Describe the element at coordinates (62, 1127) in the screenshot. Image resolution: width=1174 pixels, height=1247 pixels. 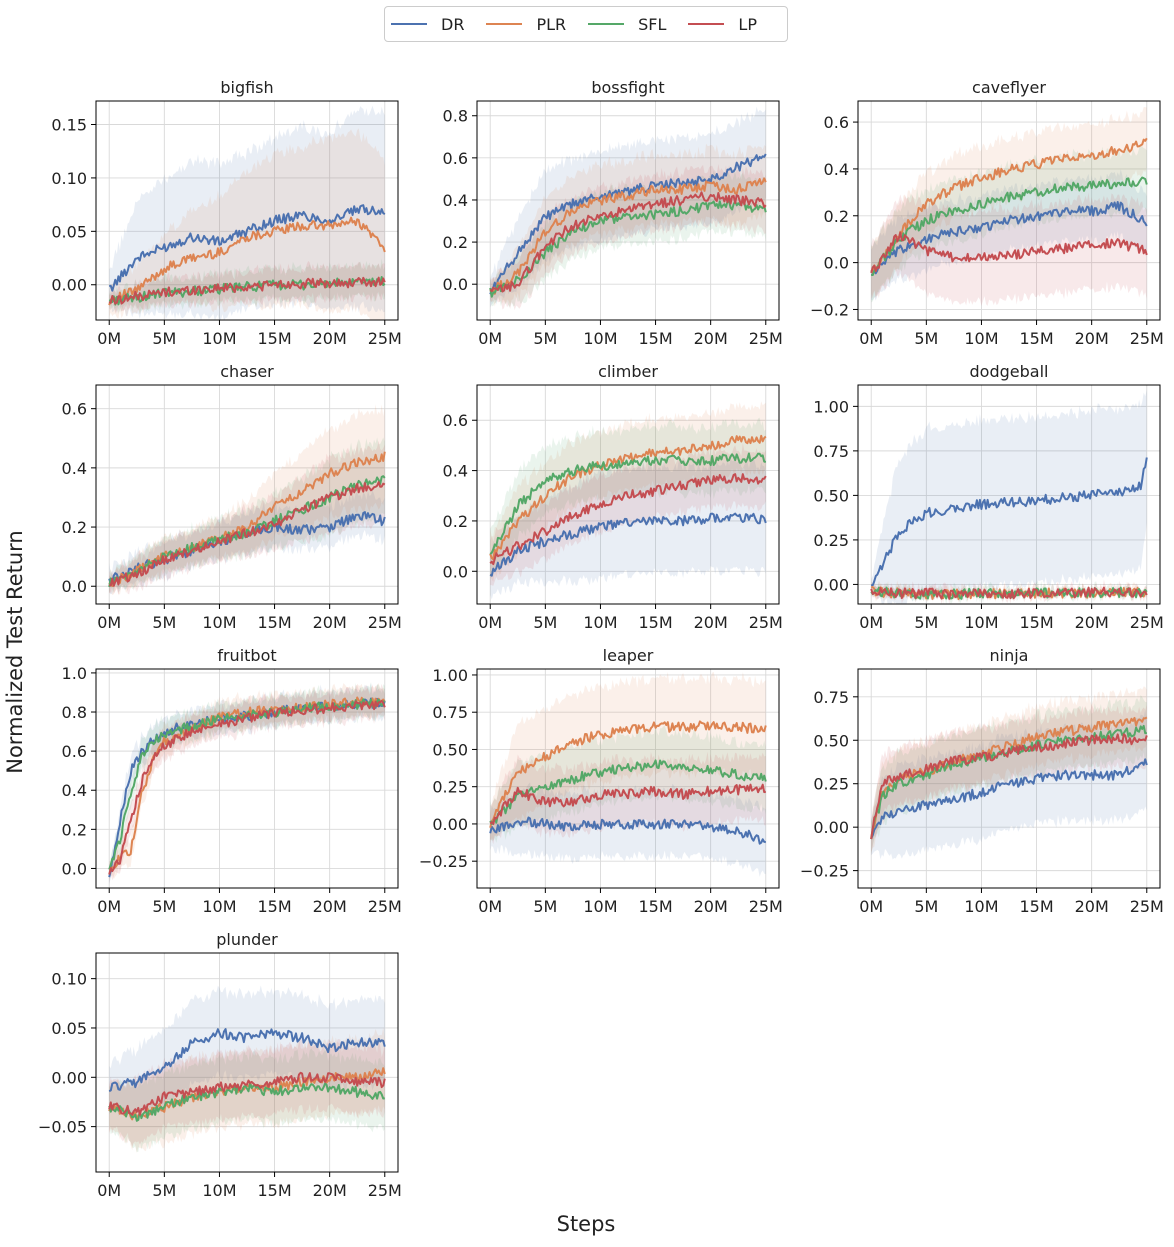
I see `y-tick-label: −0.05` at that location.